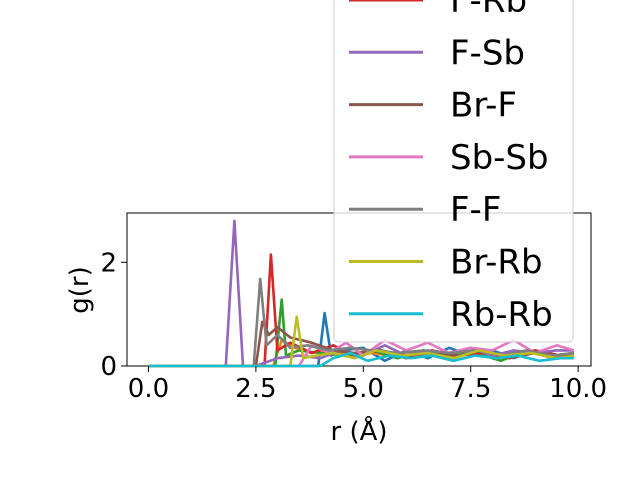  I want to click on x-tick-label: 7.5, so click(470, 389).